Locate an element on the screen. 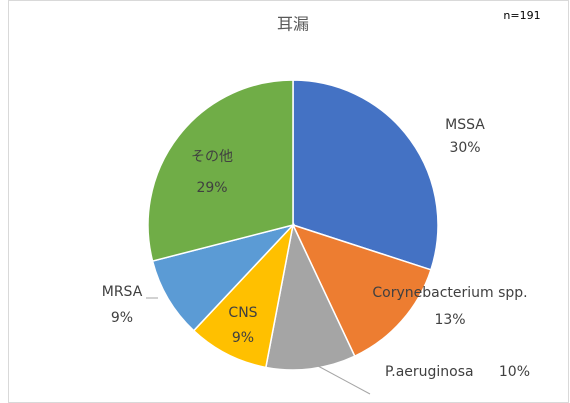 This screenshot has height=403, width=570. data-label-value: 13% is located at coordinates (449, 320).